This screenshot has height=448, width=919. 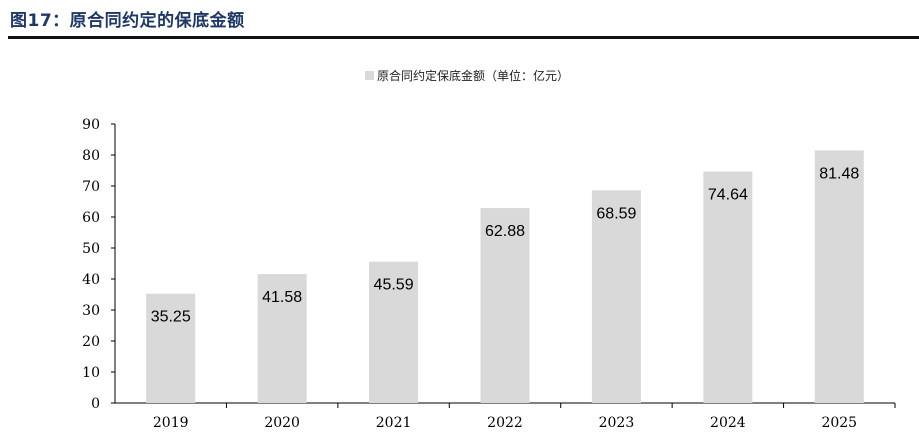 I want to click on data-label: 35.25, so click(x=171, y=317).